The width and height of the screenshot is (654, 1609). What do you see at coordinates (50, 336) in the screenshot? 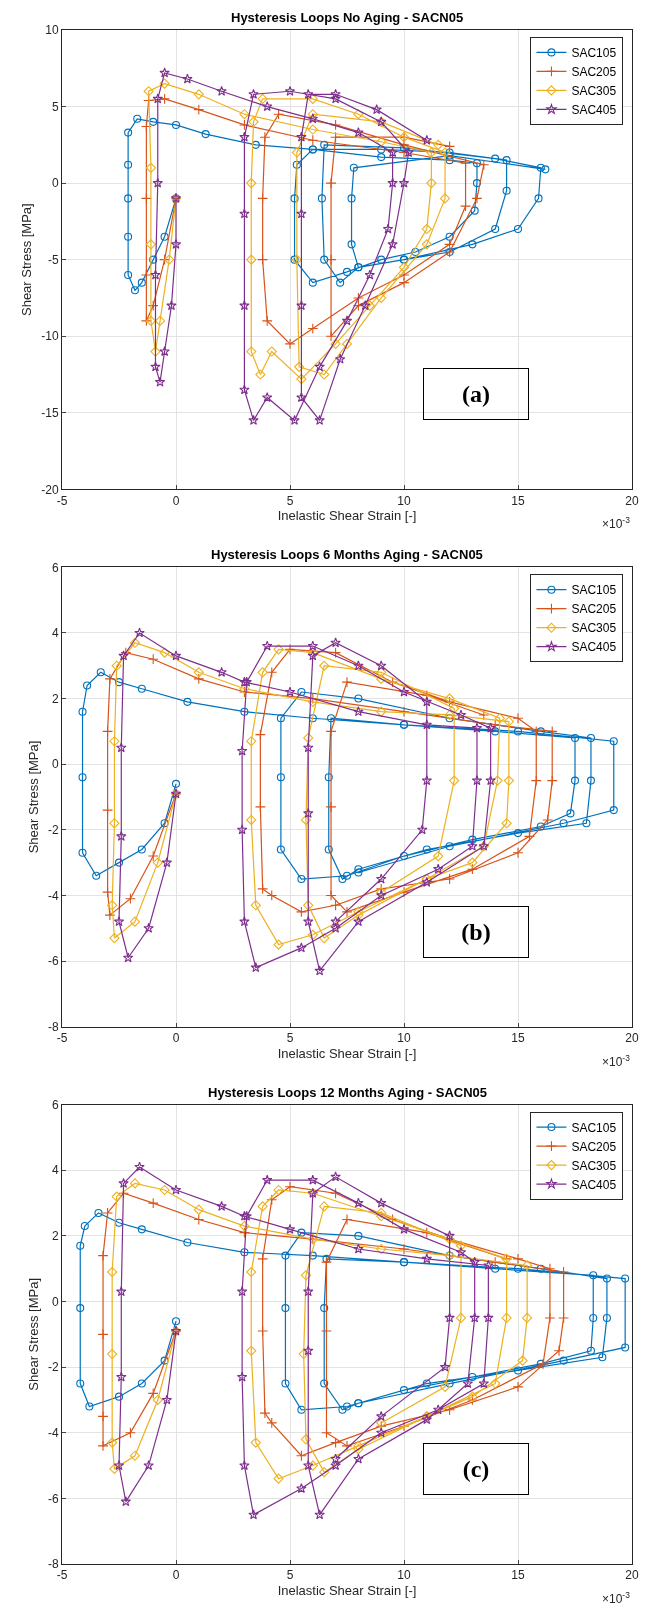
I see `y-tick-label: -10` at bounding box center [50, 336].